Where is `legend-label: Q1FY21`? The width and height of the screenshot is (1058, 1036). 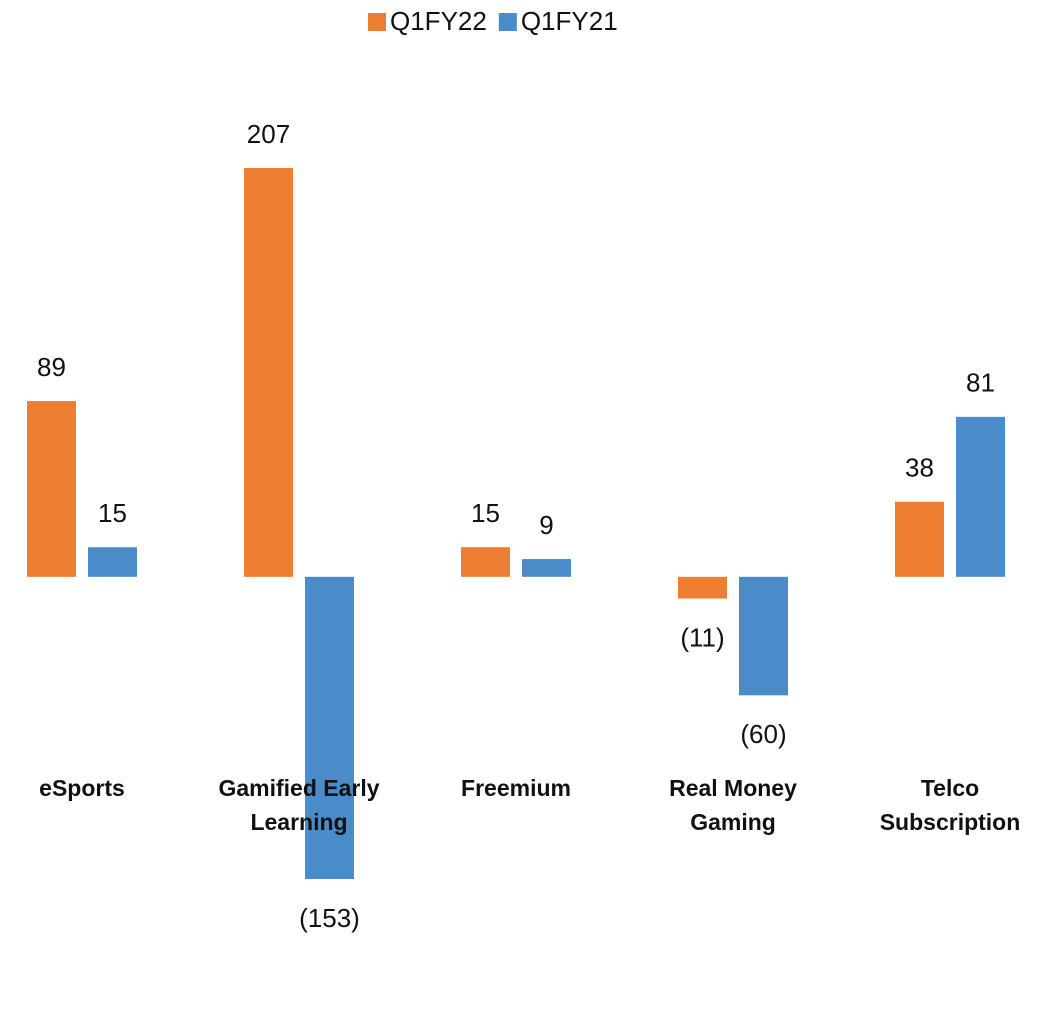 legend-label: Q1FY21 is located at coordinates (569, 21).